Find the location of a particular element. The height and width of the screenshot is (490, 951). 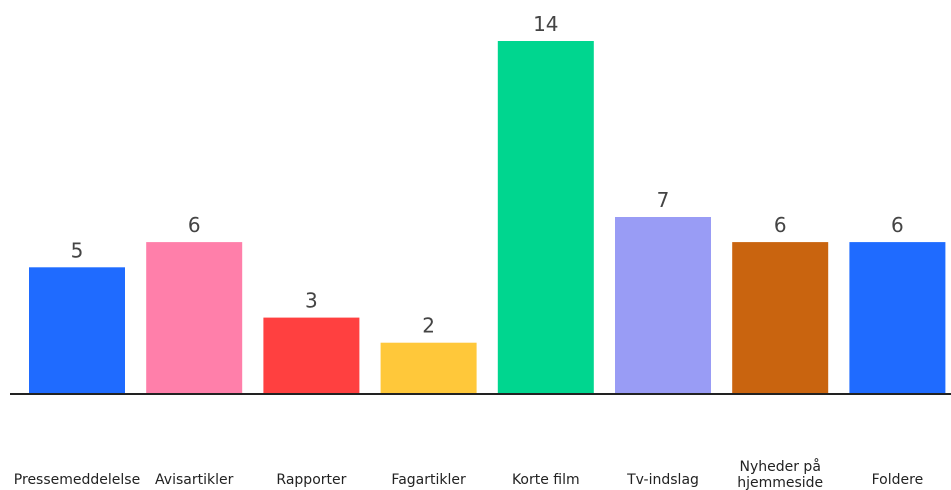

category-label-line: Rapporter is located at coordinates (311, 480).